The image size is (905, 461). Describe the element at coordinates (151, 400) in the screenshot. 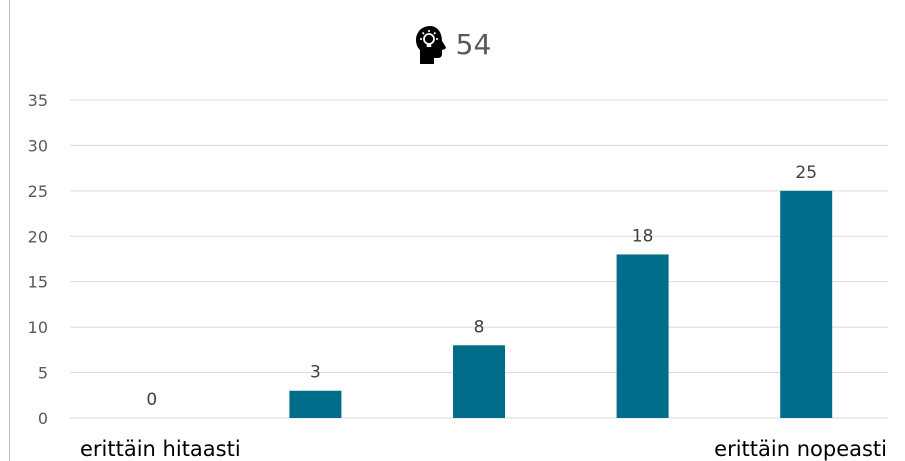

I see `data-label: 0` at that location.